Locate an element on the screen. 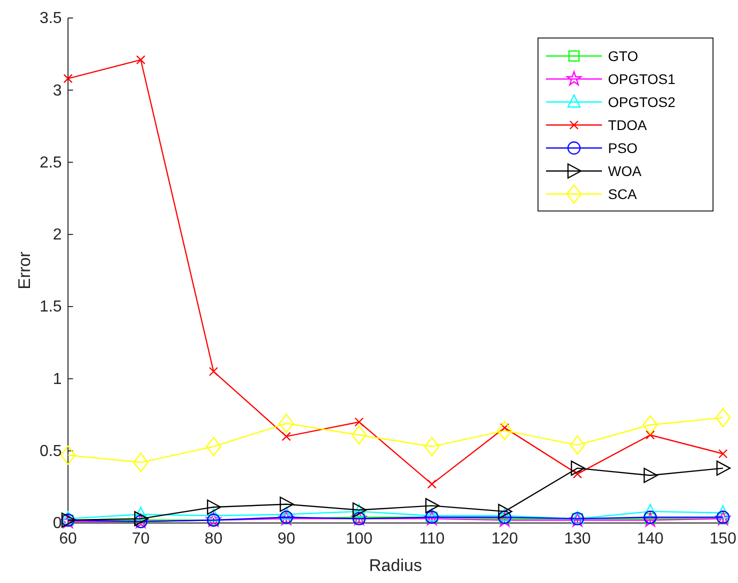 Image resolution: width=738 pixels, height=583 pixels. x-tick-label: 70 is located at coordinates (141, 539).